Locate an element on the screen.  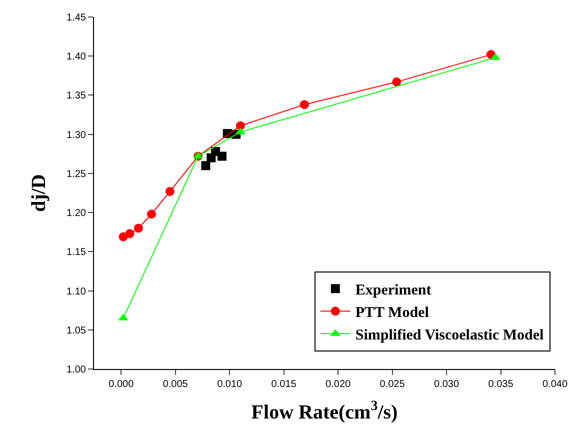
x-tick-label: 0.000 is located at coordinates (121, 384).